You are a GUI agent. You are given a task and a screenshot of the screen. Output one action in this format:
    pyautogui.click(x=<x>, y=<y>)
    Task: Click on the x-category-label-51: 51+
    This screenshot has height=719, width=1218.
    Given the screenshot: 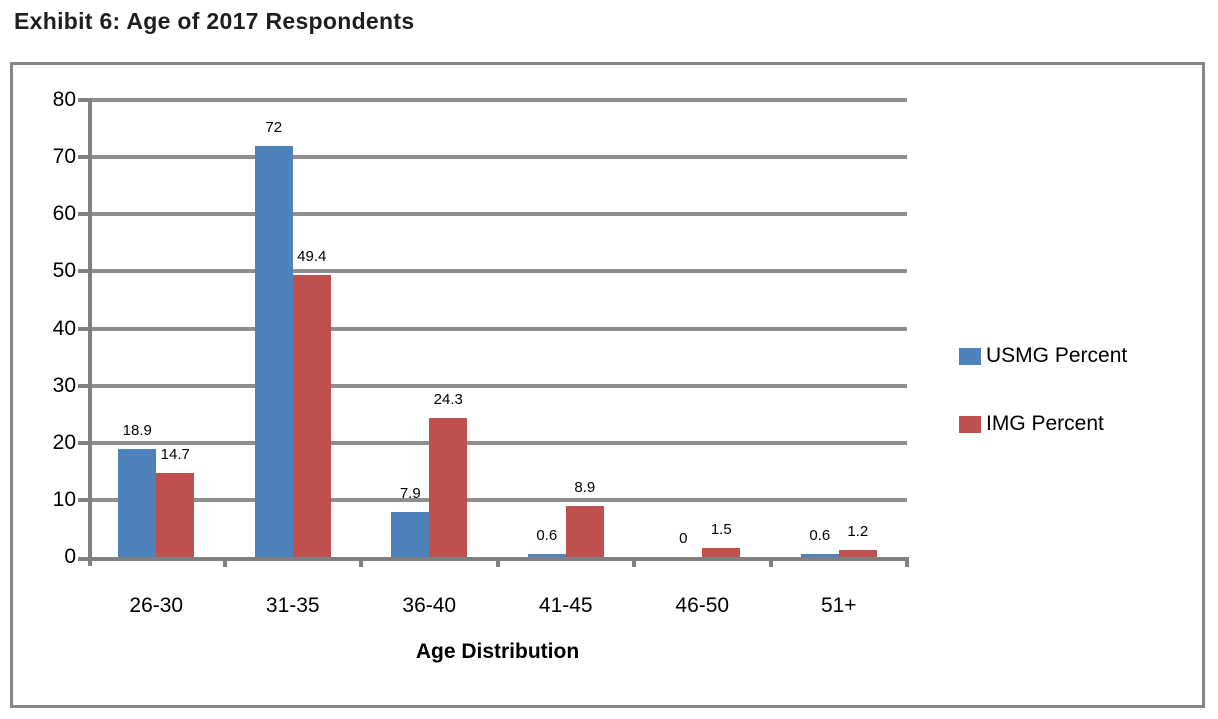 What is the action you would take?
    pyautogui.click(x=838, y=605)
    